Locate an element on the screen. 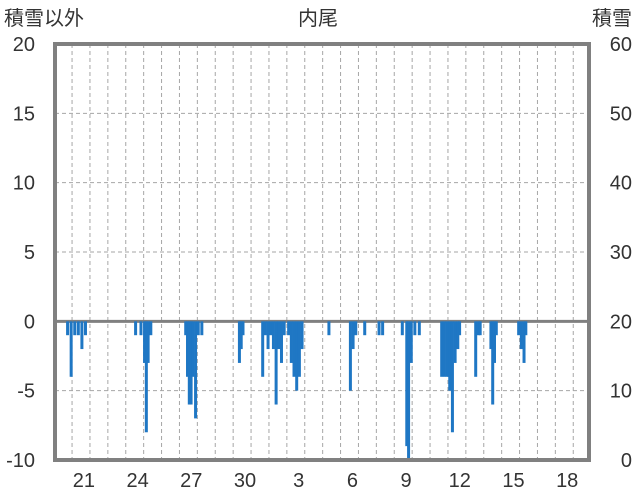 This screenshot has width=636, height=501. y-left-tick-label: 5 is located at coordinates (29, 253).